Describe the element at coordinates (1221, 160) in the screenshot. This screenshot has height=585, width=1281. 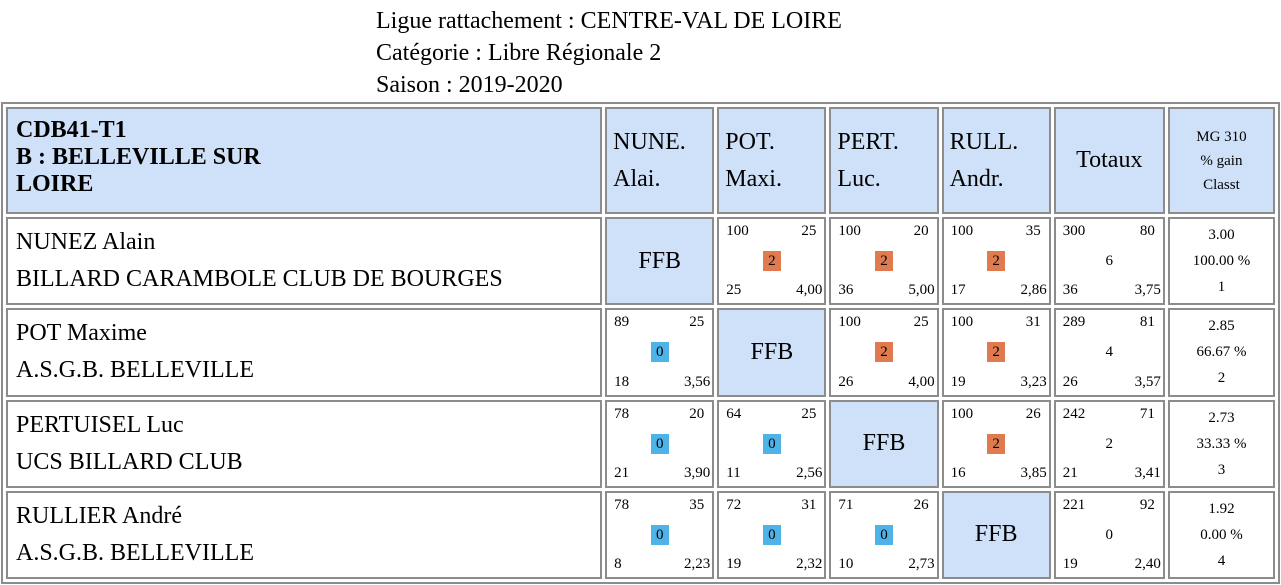
I see `mg-head: MG 310 % gain Classt` at that location.